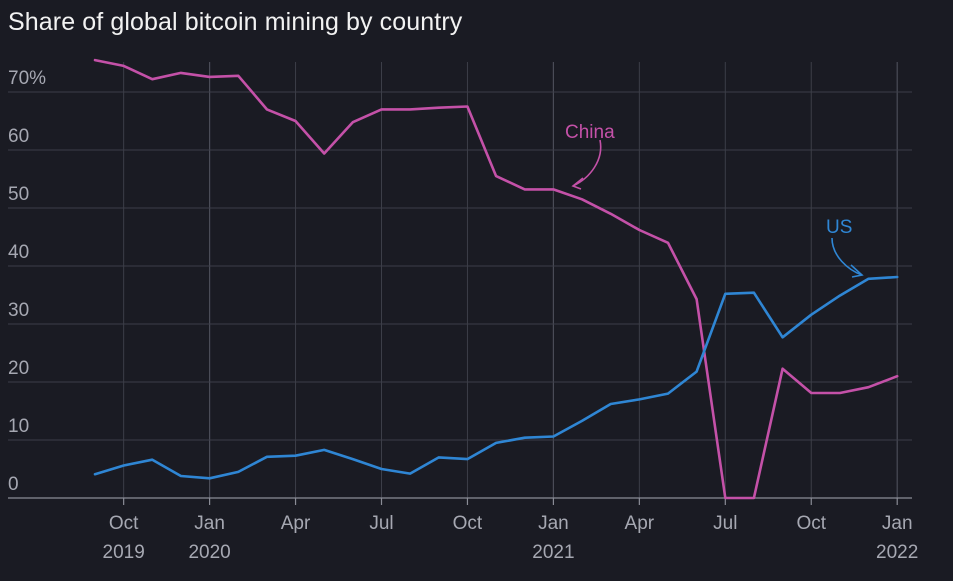 The height and width of the screenshot is (581, 953). Describe the element at coordinates (847, 256) in the screenshot. I see `annotation-arrow-us` at that location.